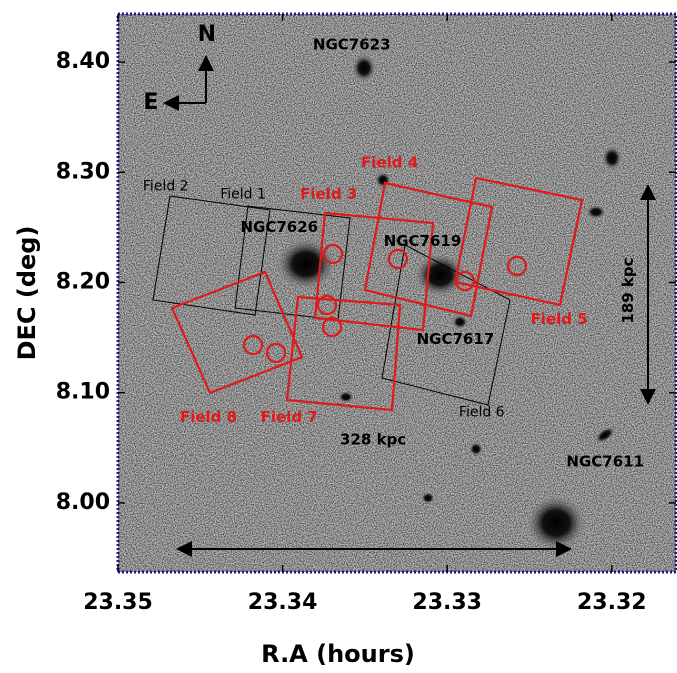  What do you see at coordinates (456, 339) in the screenshot?
I see `annotation: NGC7617` at bounding box center [456, 339].